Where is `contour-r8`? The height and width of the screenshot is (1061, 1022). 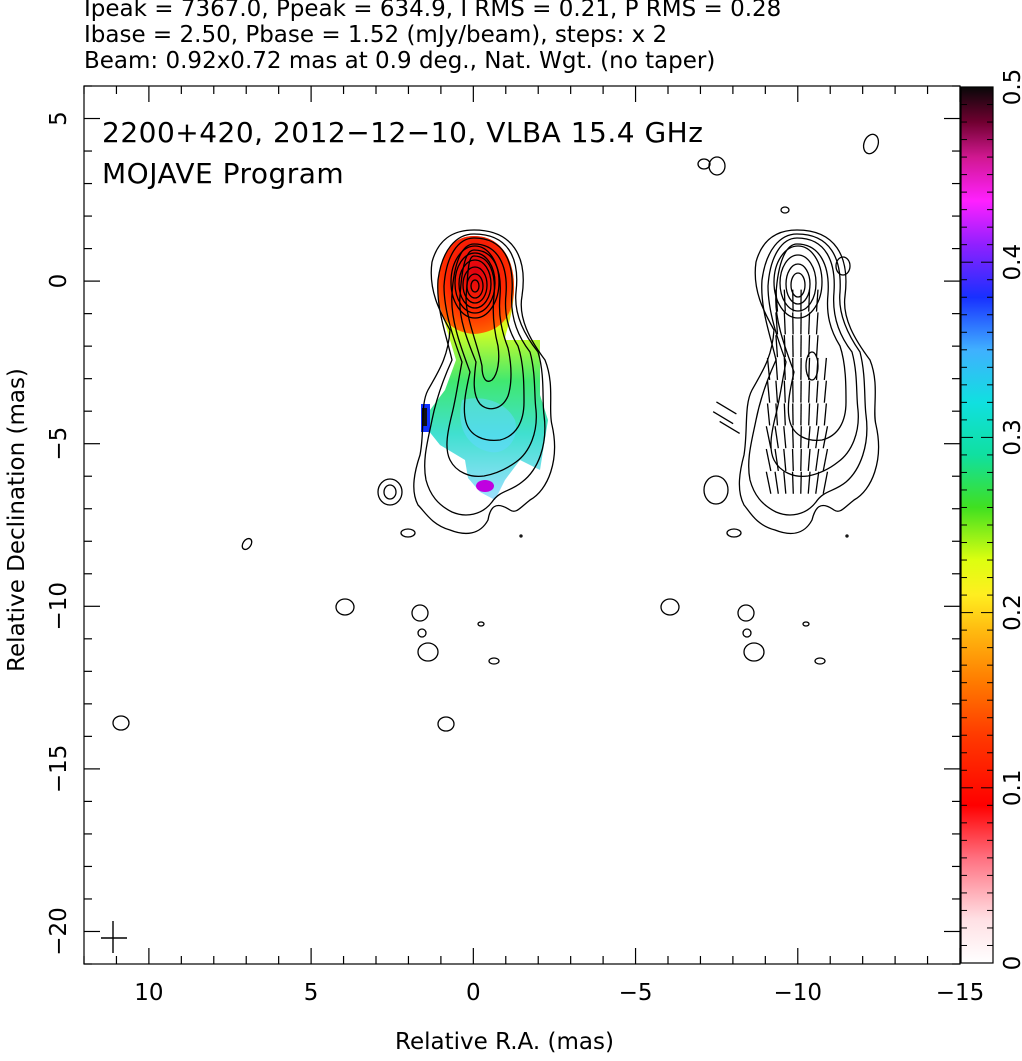 contour-r8 is located at coordinates (798, 285).